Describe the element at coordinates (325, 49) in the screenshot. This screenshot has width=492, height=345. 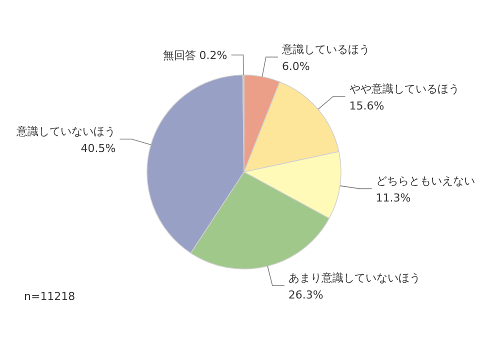
I see `slice-label: 意識しているほう` at that location.